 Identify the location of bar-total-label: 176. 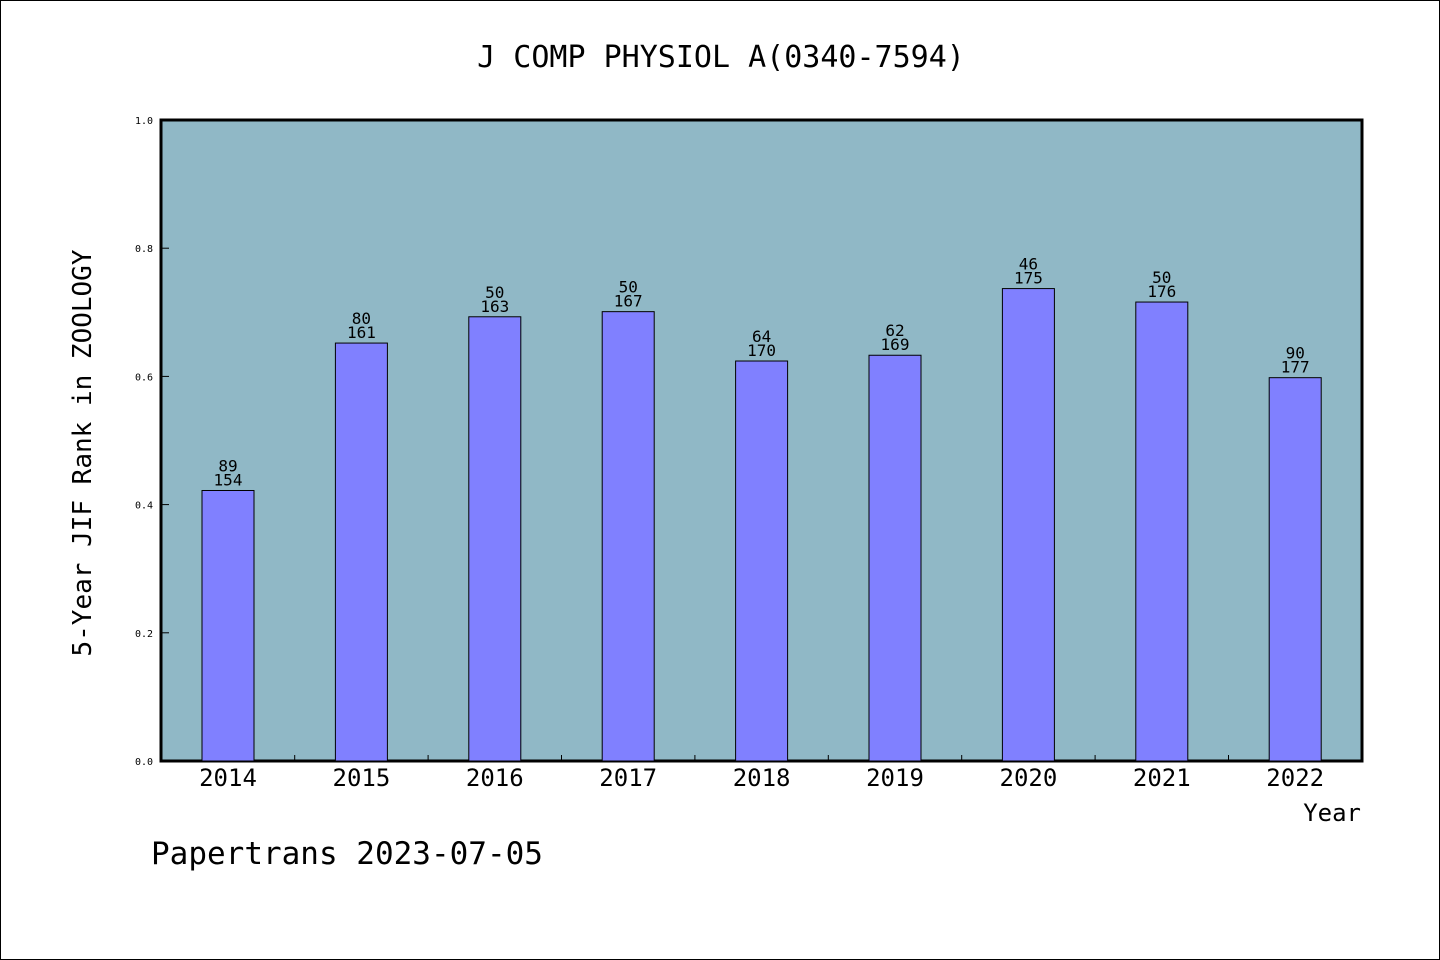
(1161, 291).